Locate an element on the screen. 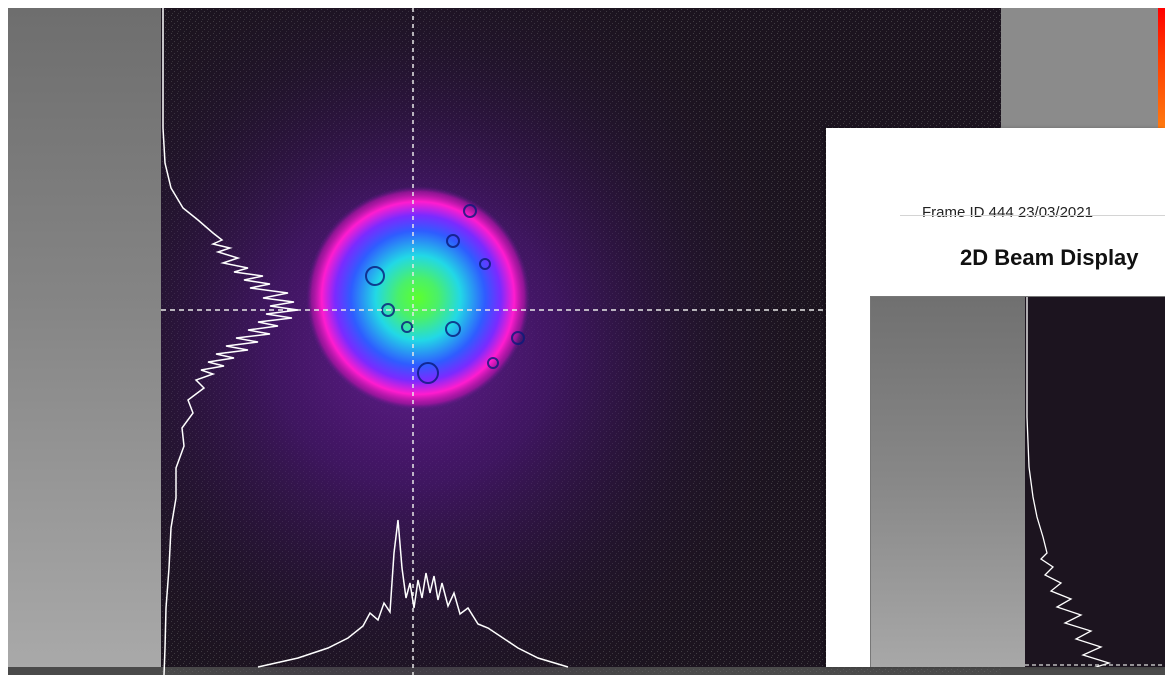 The height and width of the screenshot is (675, 1165). mini-profile-line is located at coordinates (1069, 482).